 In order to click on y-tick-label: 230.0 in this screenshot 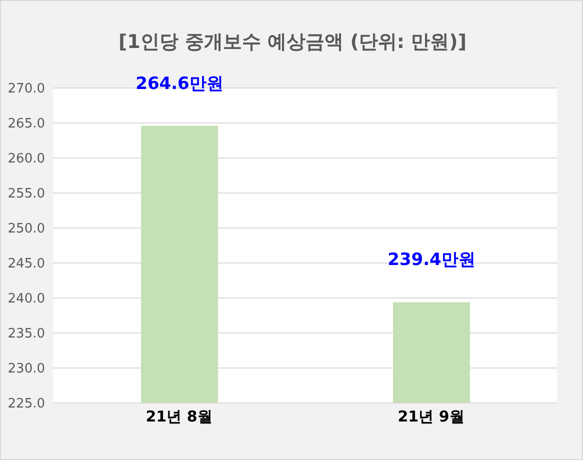, I will do `click(26, 369)`.